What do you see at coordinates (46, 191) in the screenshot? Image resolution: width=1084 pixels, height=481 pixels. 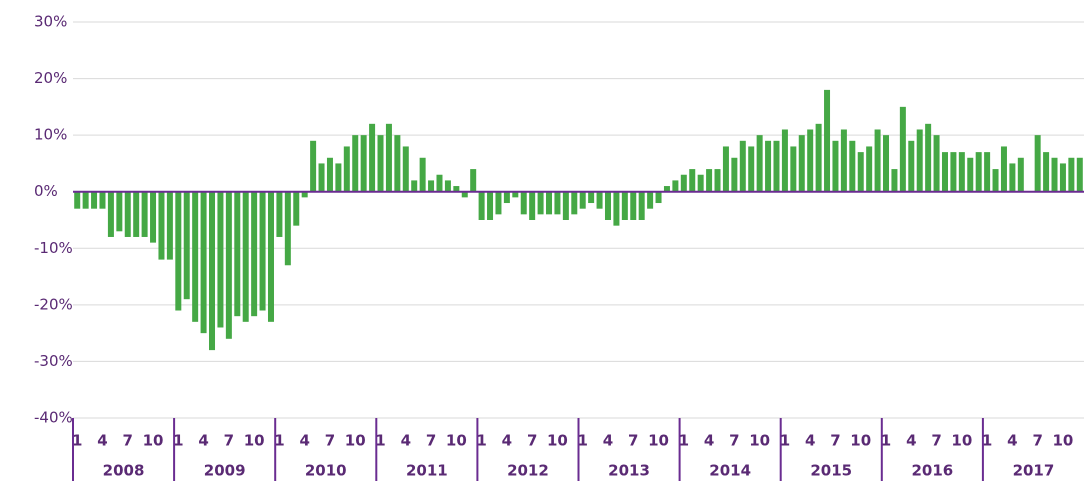 I see `y-tick-label: 0%` at bounding box center [46, 191].